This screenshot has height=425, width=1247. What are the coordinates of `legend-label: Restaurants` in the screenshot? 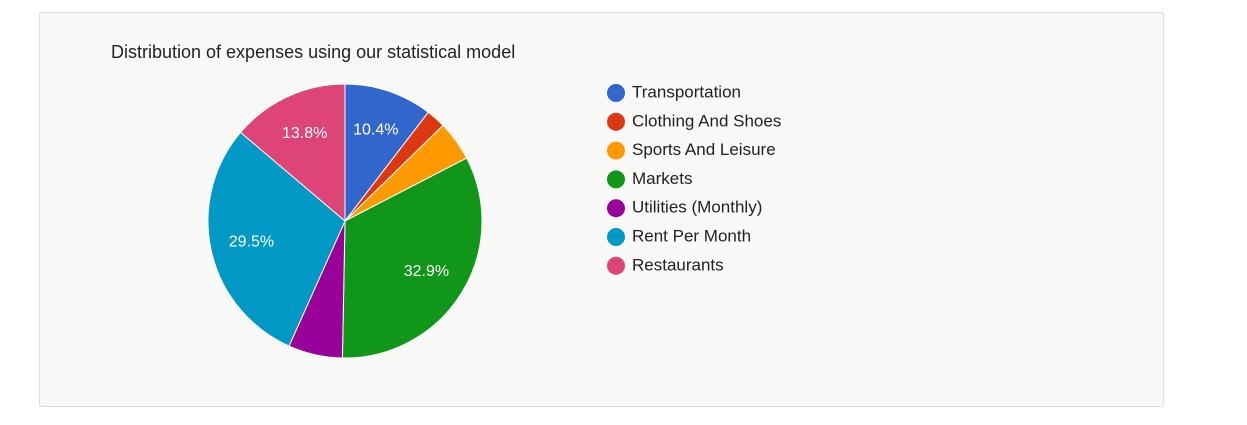 It's located at (678, 264).